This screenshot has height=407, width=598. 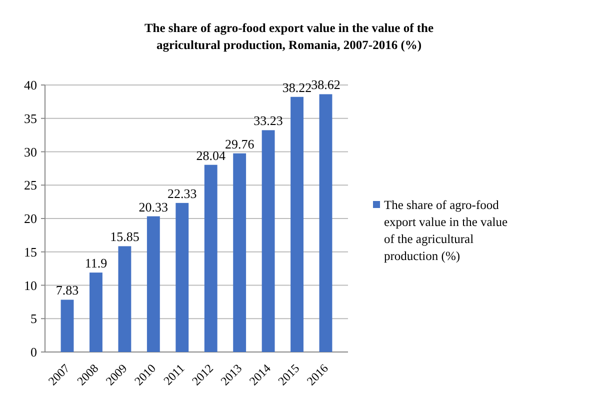 What do you see at coordinates (33, 318) in the screenshot?
I see `y-tick-label: 5` at bounding box center [33, 318].